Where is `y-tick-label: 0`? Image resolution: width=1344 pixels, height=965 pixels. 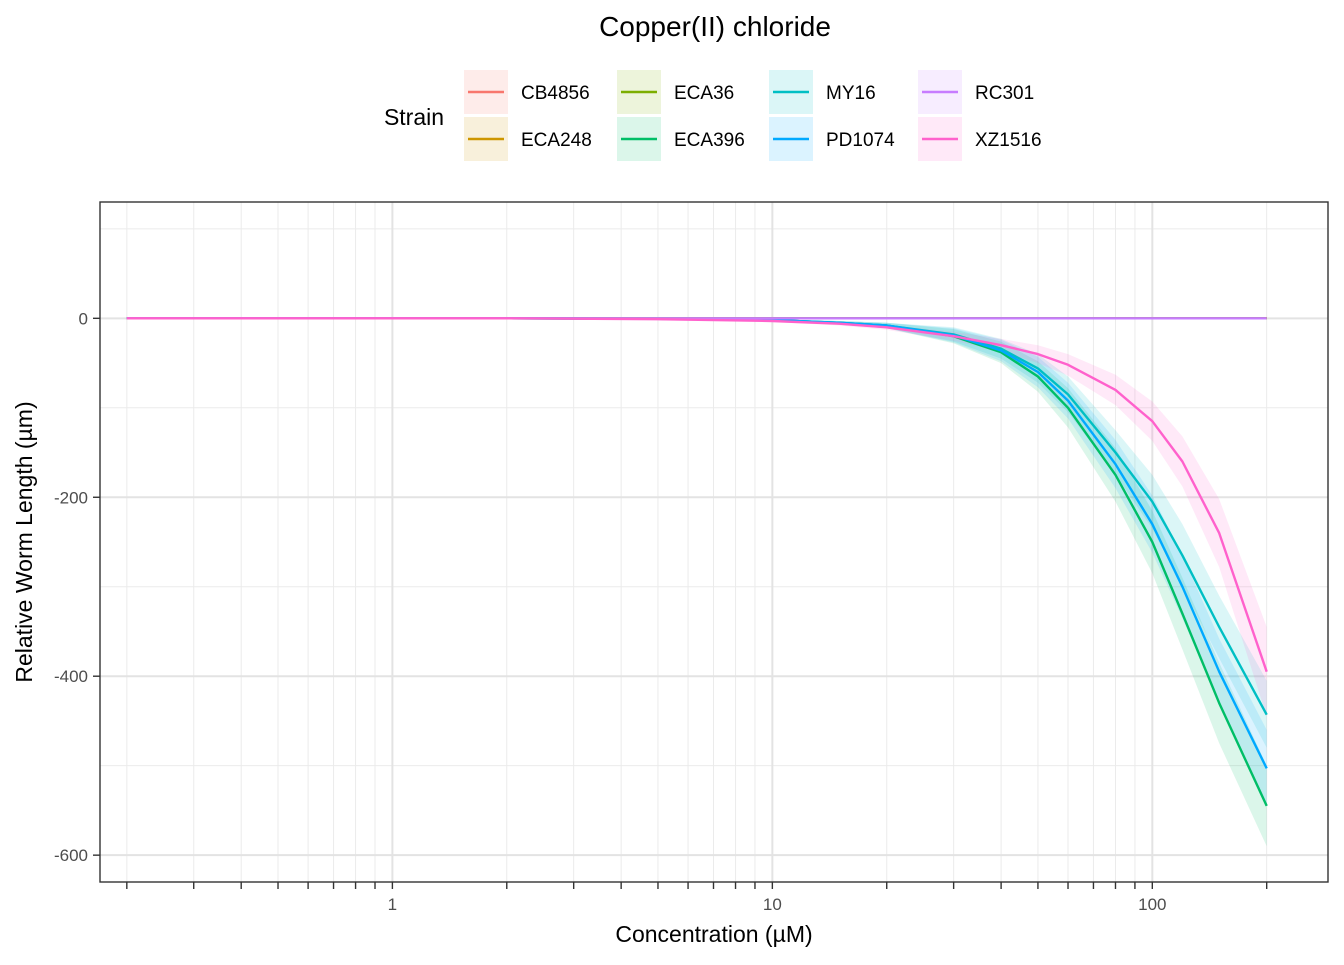 y-tick-label: 0 is located at coordinates (83, 318).